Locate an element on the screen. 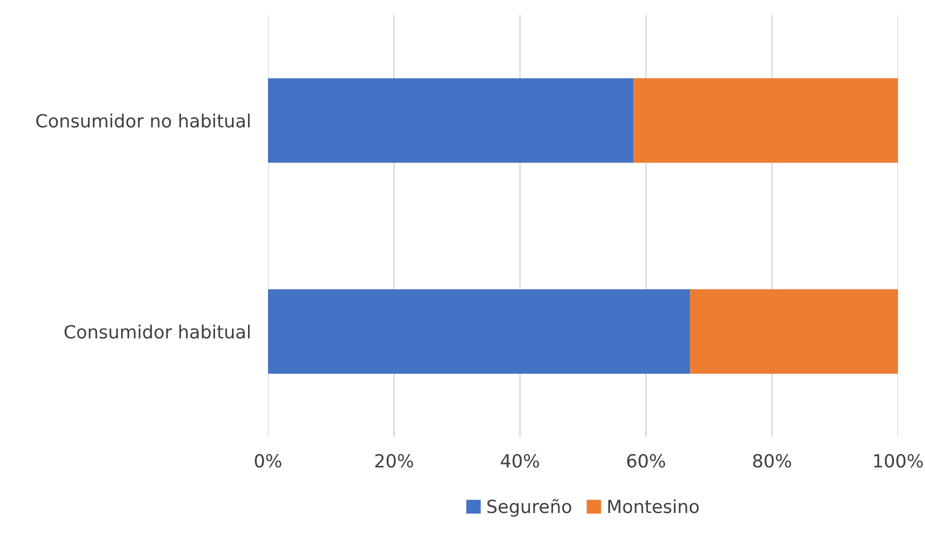 This screenshot has height=533, width=925. legend-label: Montesino is located at coordinates (653, 506).